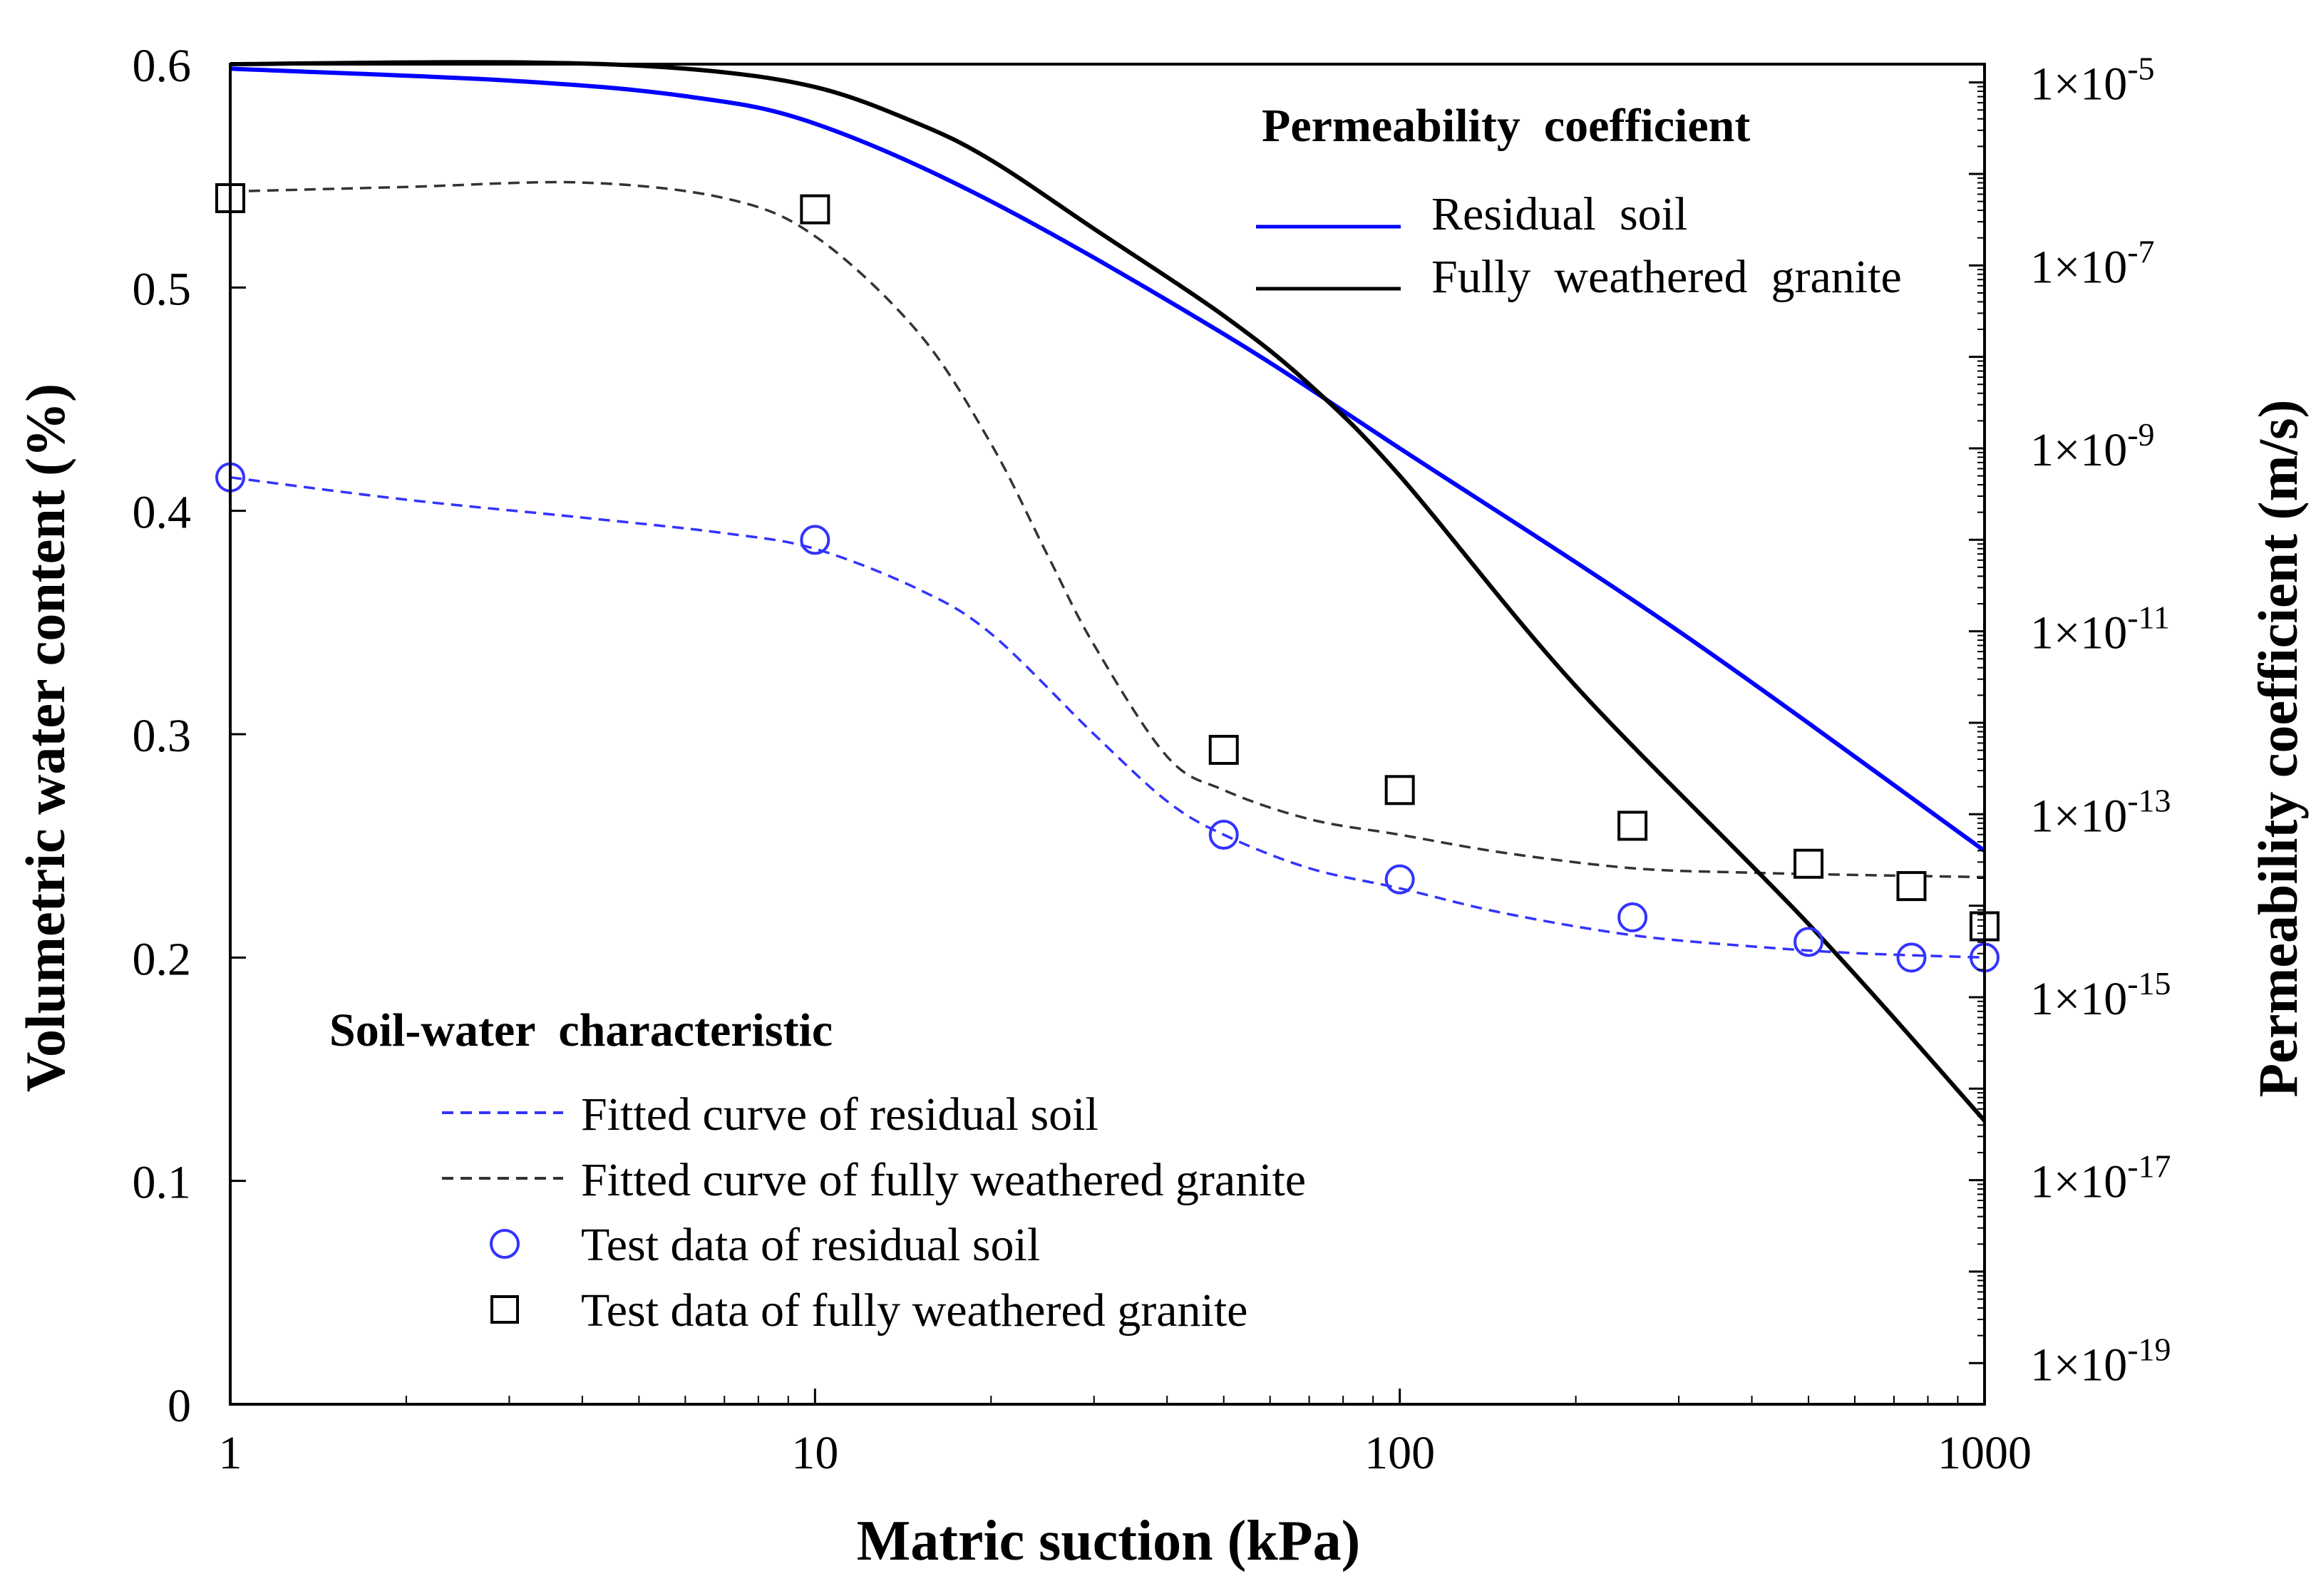 The width and height of the screenshot is (2321, 1596). What do you see at coordinates (2140, 434) in the screenshot?
I see `y2-tick-exponent: -9` at bounding box center [2140, 434].